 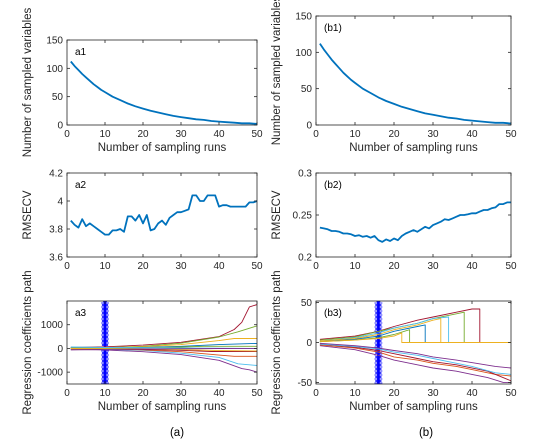 I want to click on plot-b1, so click(x=415, y=84).